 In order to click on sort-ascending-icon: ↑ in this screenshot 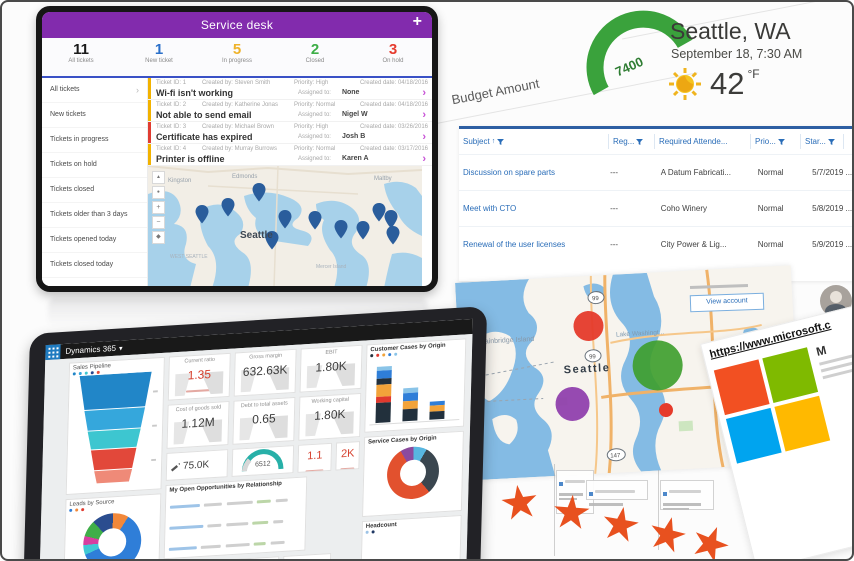, I will do `click(493, 141)`.